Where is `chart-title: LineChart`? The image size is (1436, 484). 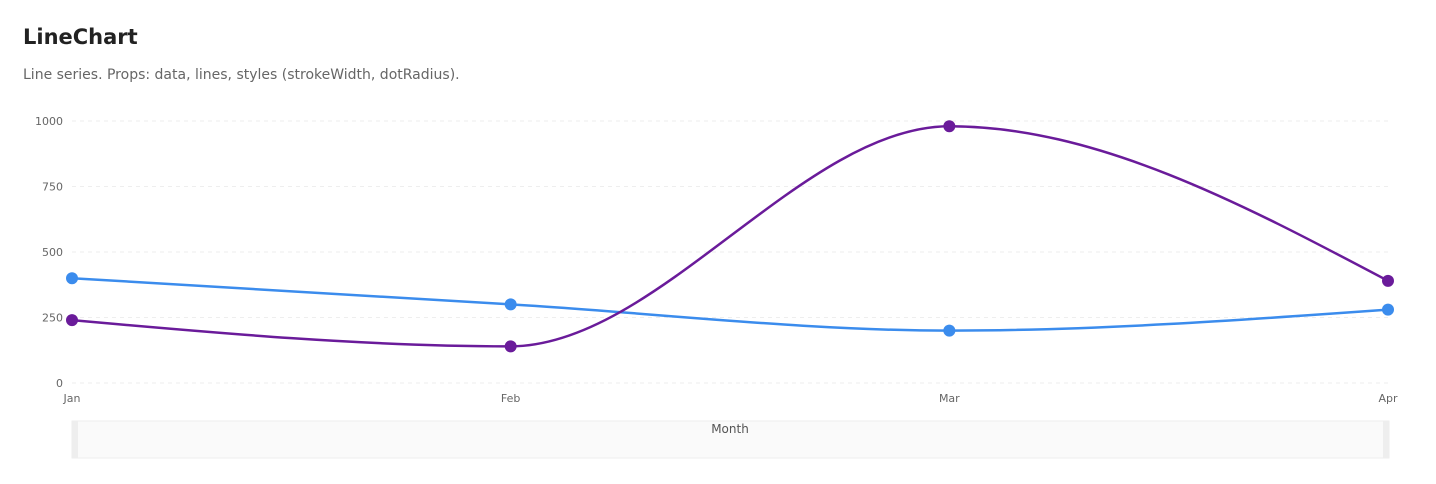 chart-title: LineChart is located at coordinates (80, 37).